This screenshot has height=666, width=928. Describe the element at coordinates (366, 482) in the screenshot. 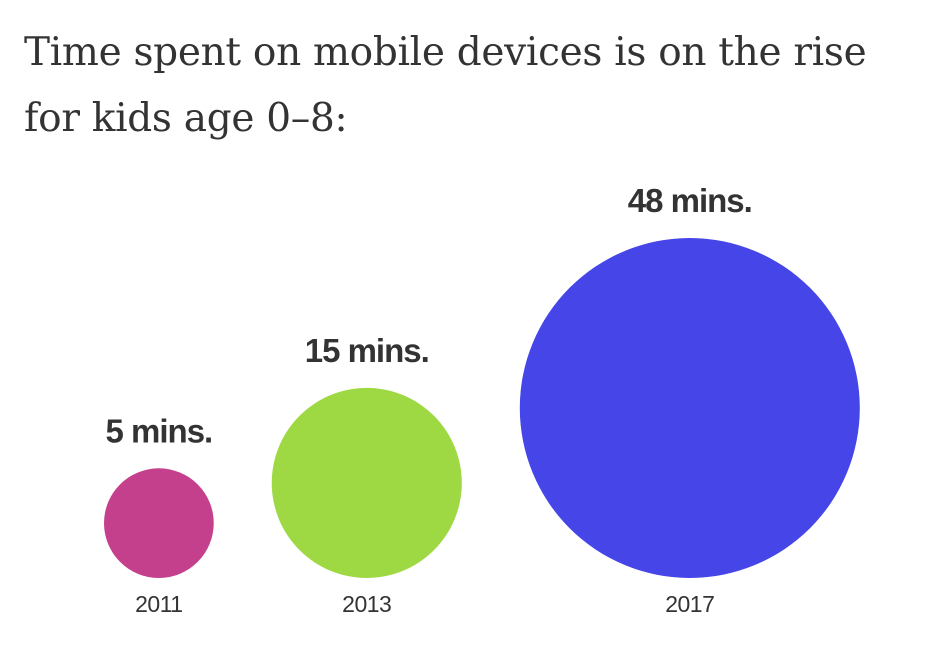

I see `bubble-2013` at that location.